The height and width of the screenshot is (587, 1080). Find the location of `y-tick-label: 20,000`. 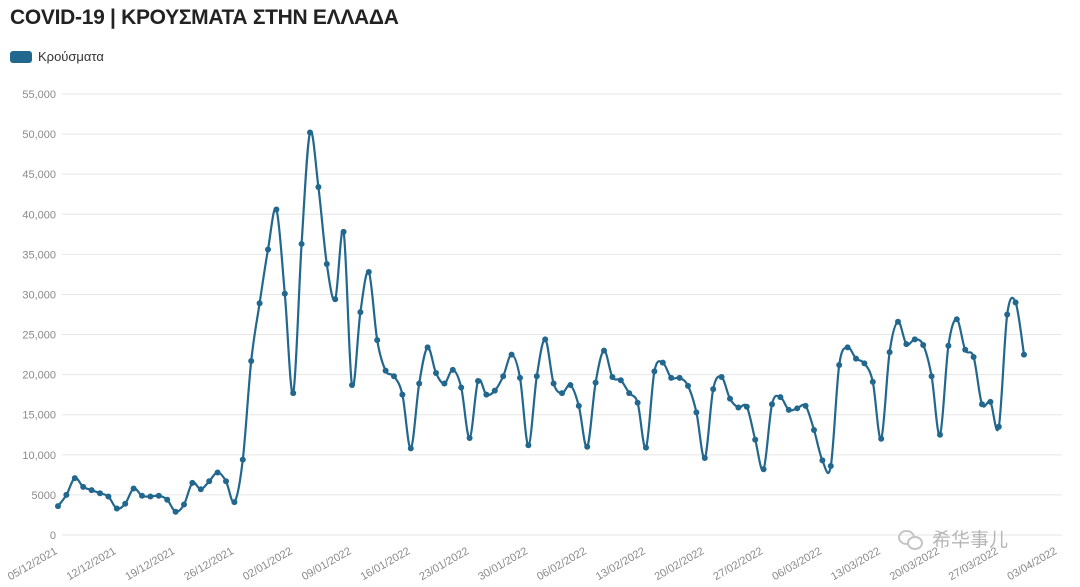

y-tick-label: 20,000 is located at coordinates (39, 376).